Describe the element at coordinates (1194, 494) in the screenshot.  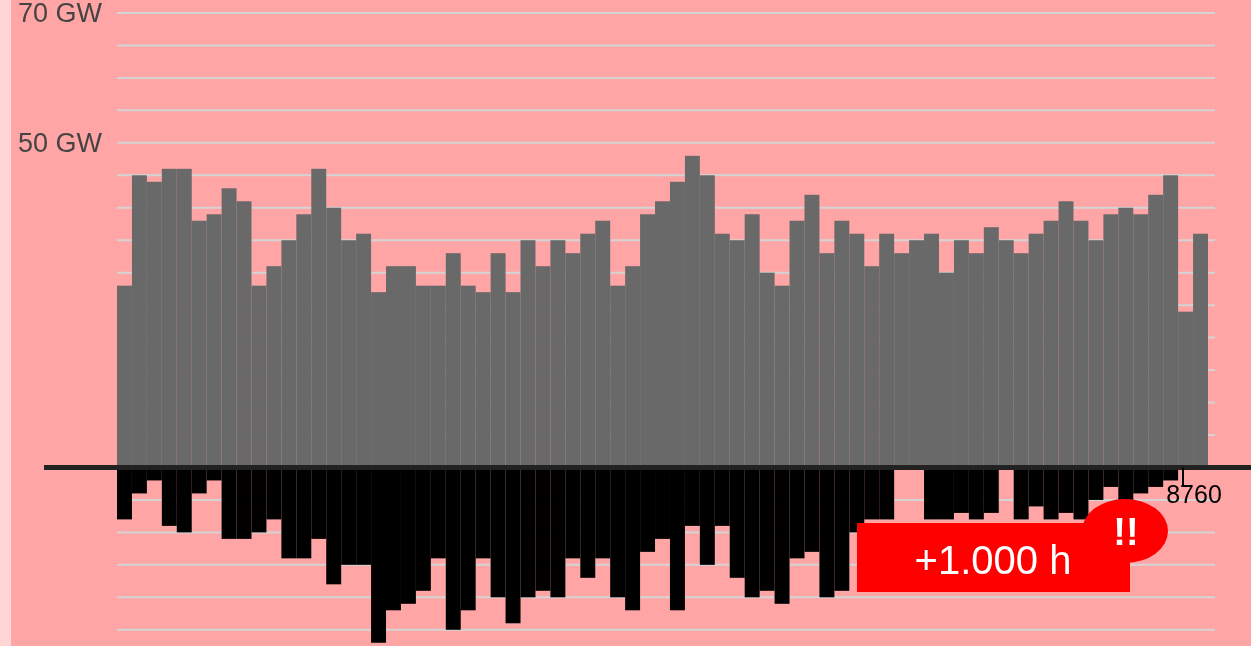
I see `annotation: 8760` at that location.